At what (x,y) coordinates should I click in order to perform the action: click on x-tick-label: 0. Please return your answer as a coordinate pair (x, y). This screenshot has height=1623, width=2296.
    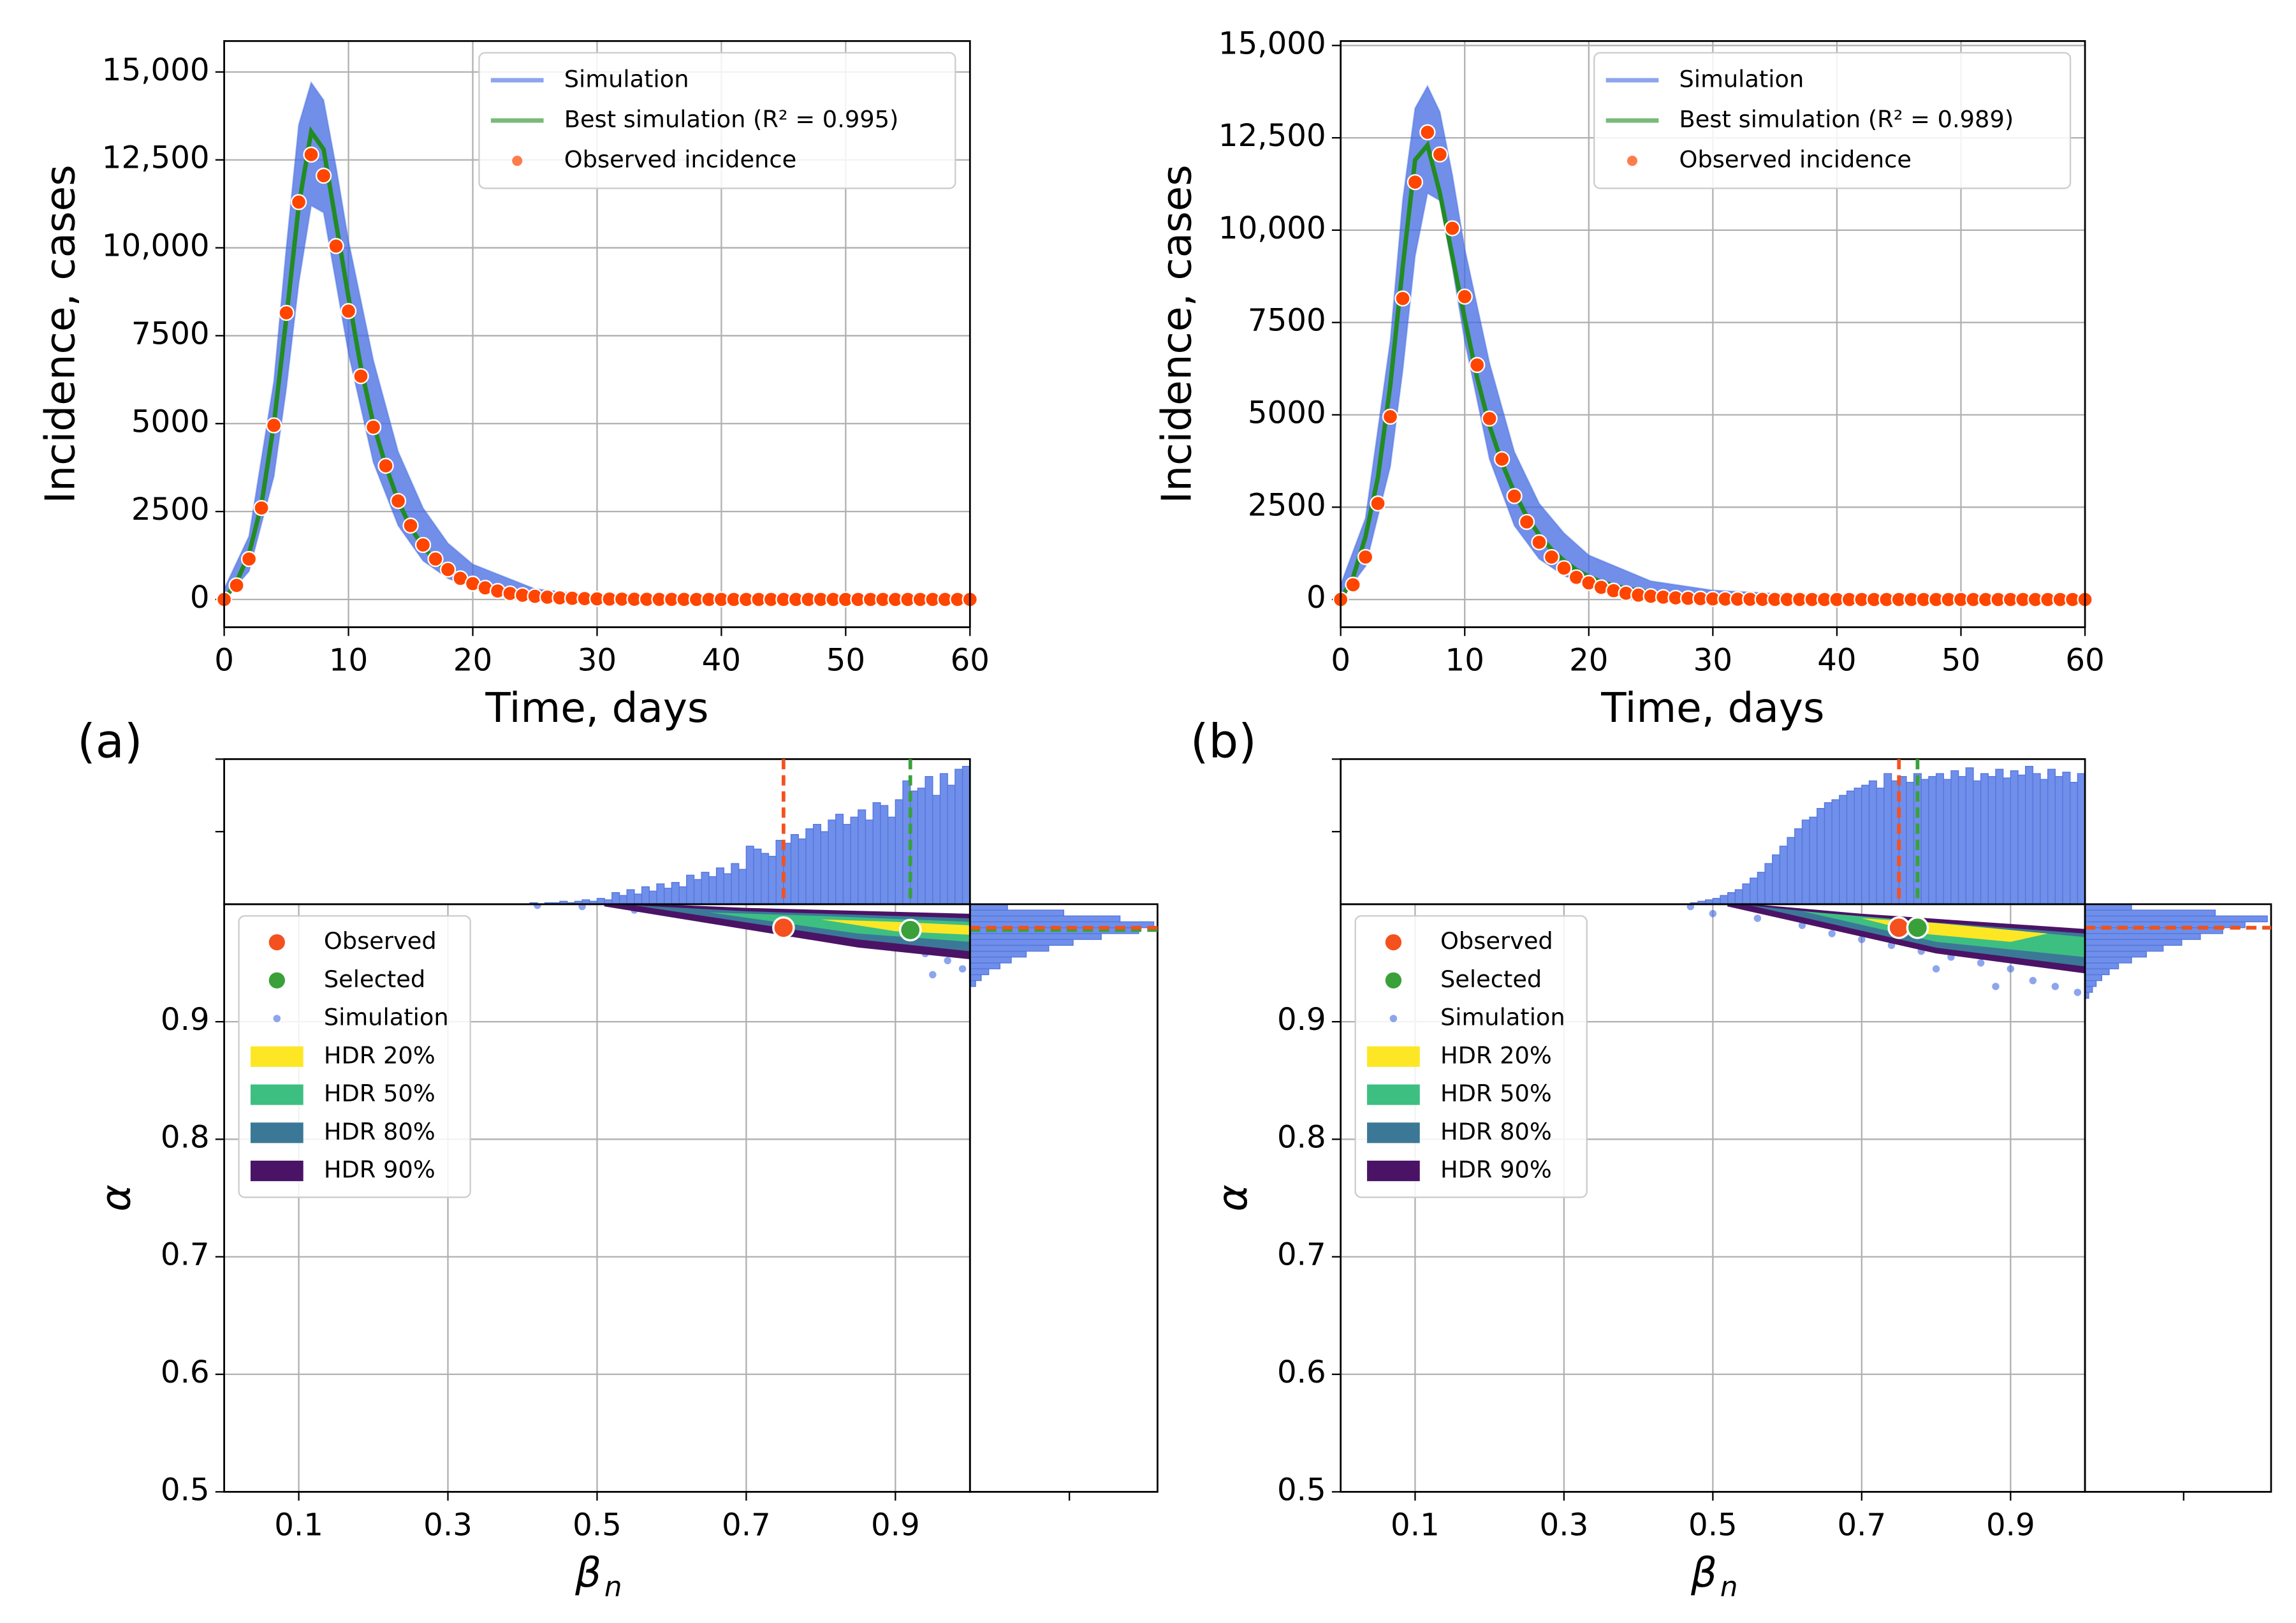
    Looking at the image, I should click on (224, 661).